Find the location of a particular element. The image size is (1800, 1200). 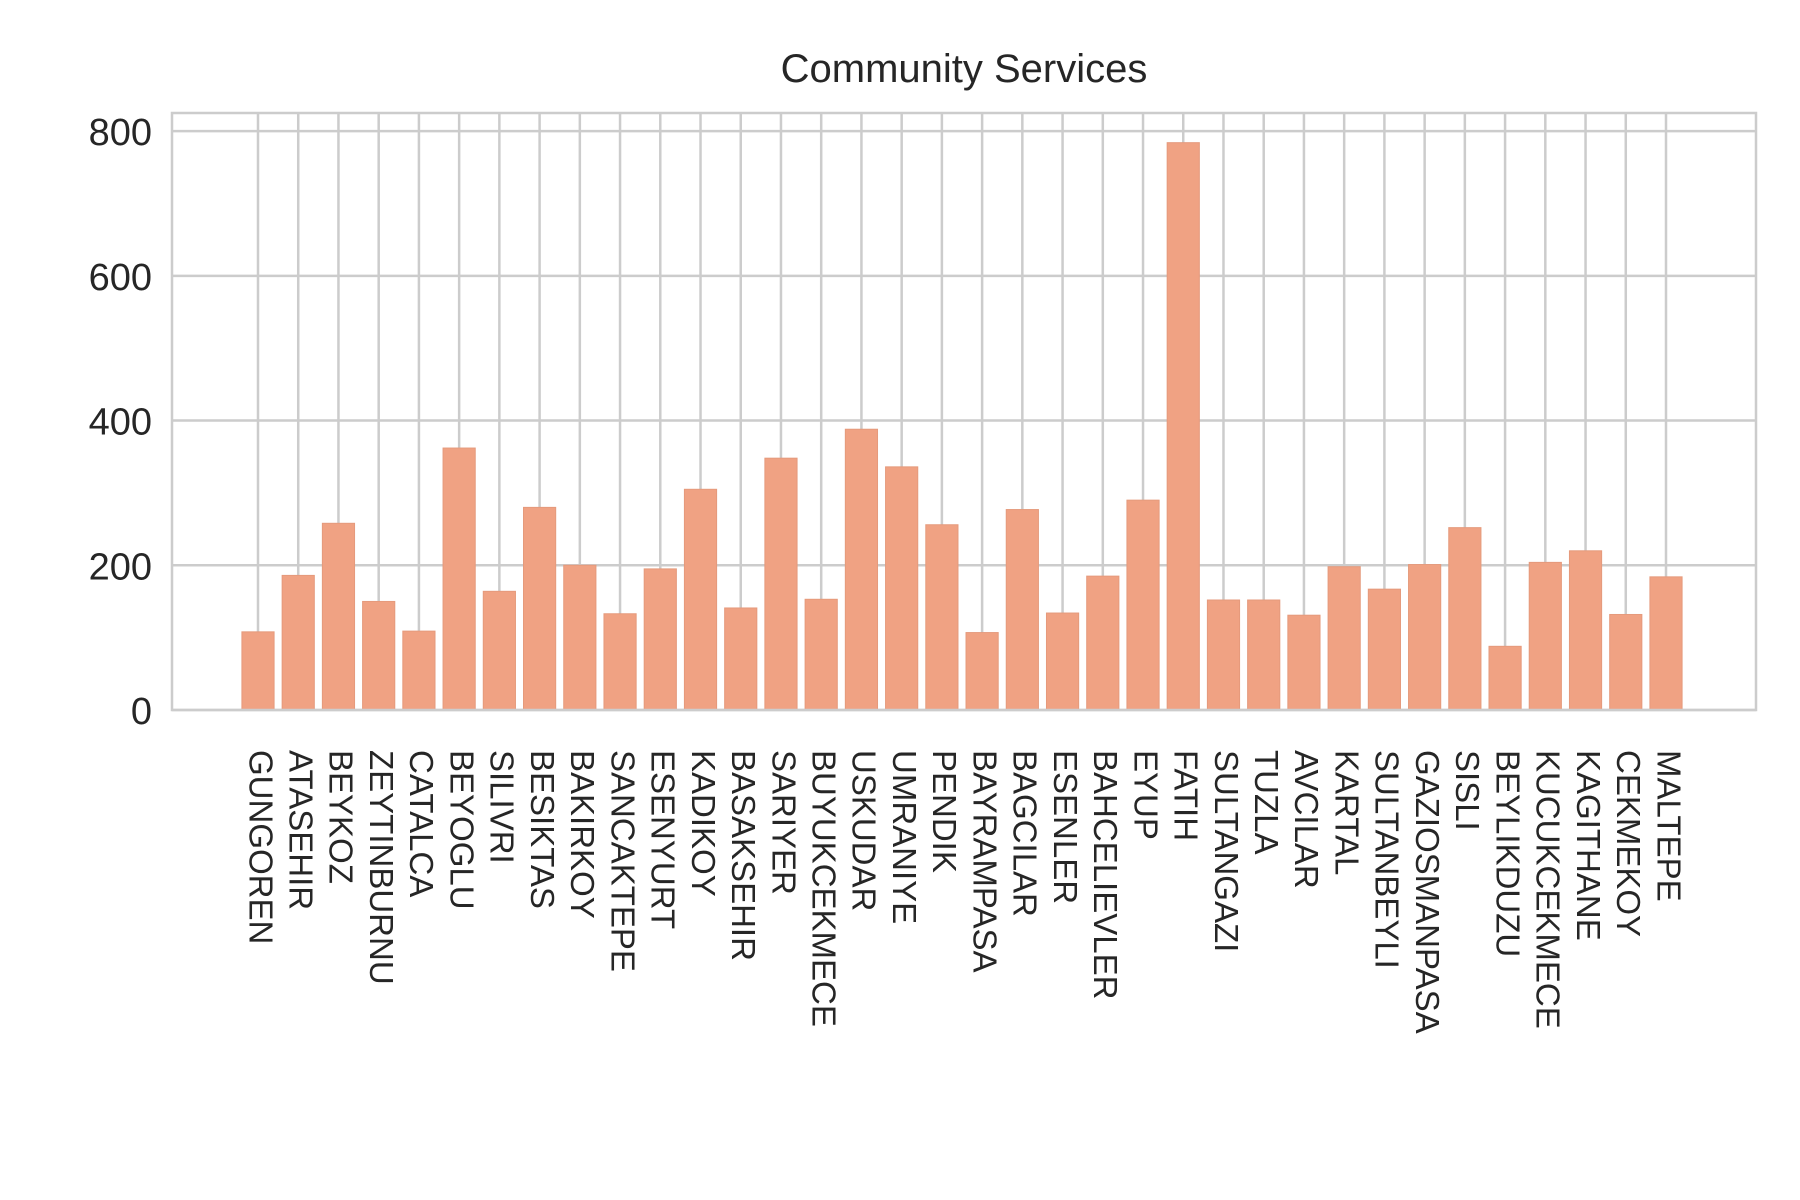

x-tick-label: KADIKOY is located at coordinates (703, 823).